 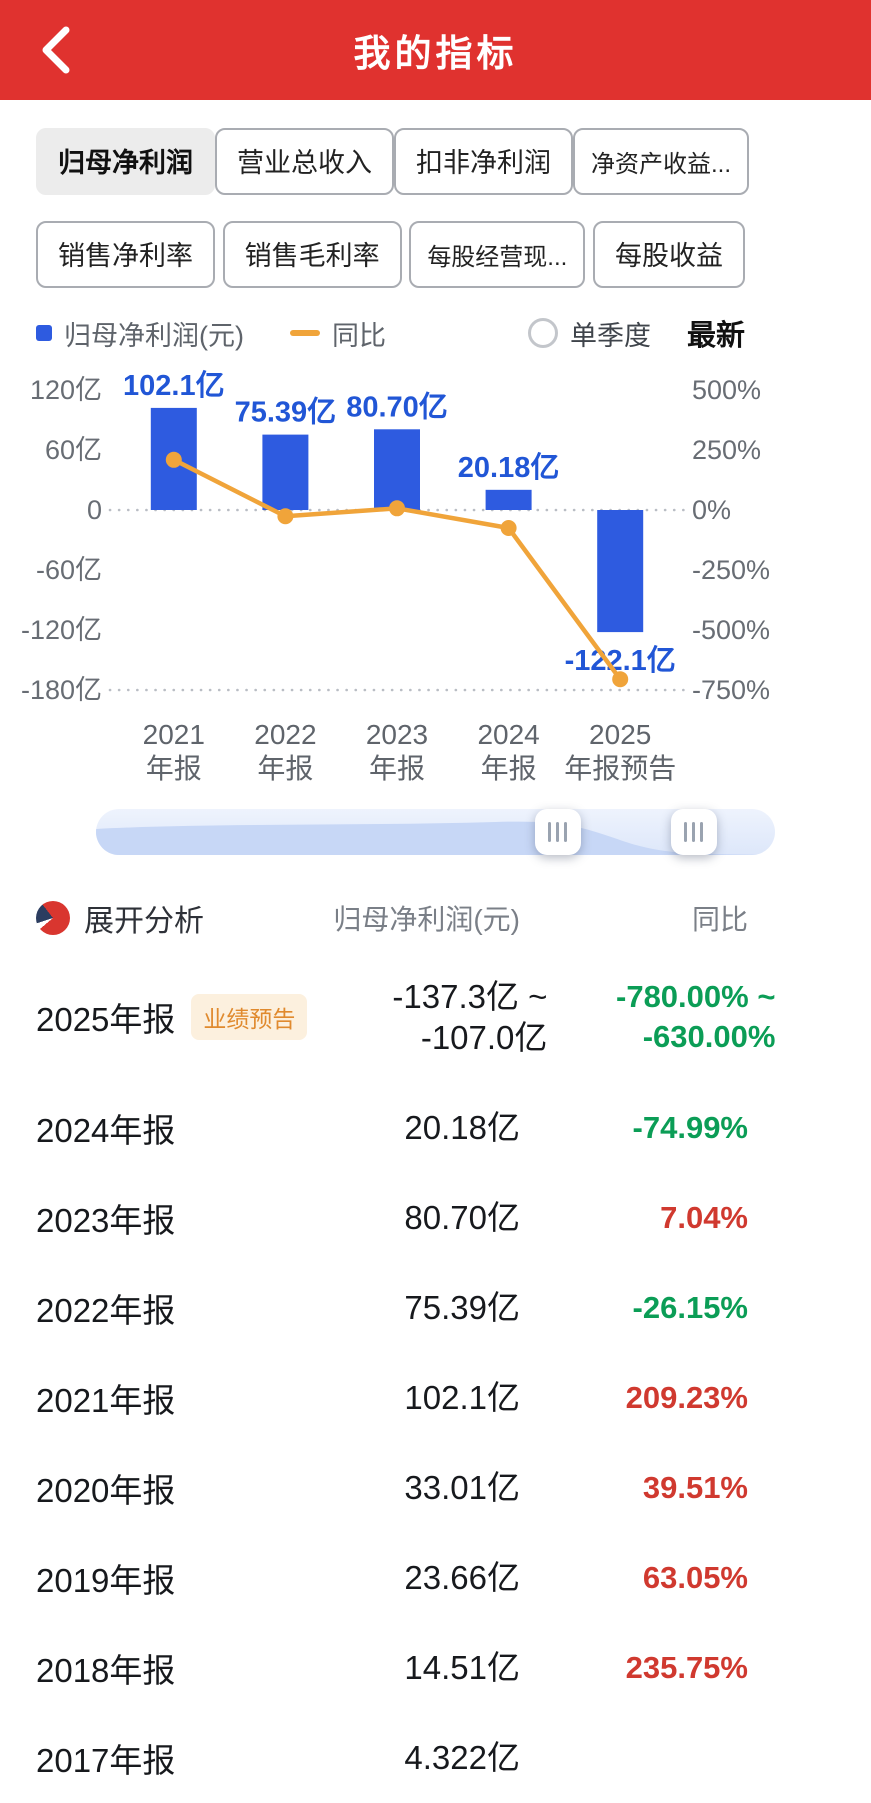 What do you see at coordinates (462, 1668) in the screenshot?
I see `value-cell: 14.51亿` at bounding box center [462, 1668].